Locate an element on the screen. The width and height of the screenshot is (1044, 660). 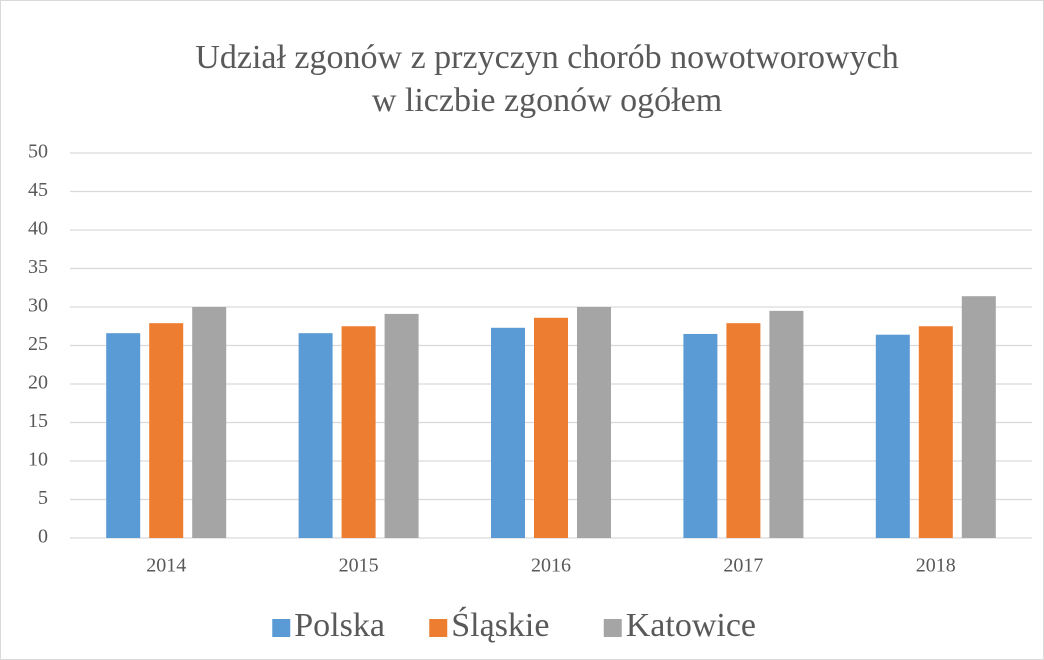
y-tick-label: 10 is located at coordinates (38, 460).